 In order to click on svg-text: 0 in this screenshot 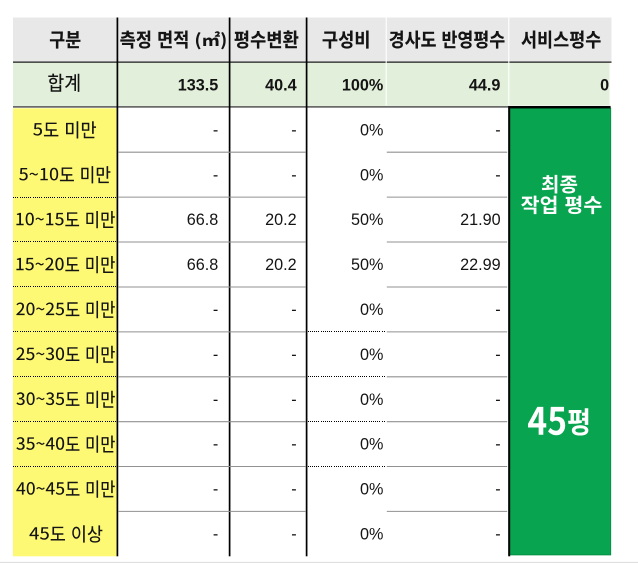, I will do `click(604, 85)`.